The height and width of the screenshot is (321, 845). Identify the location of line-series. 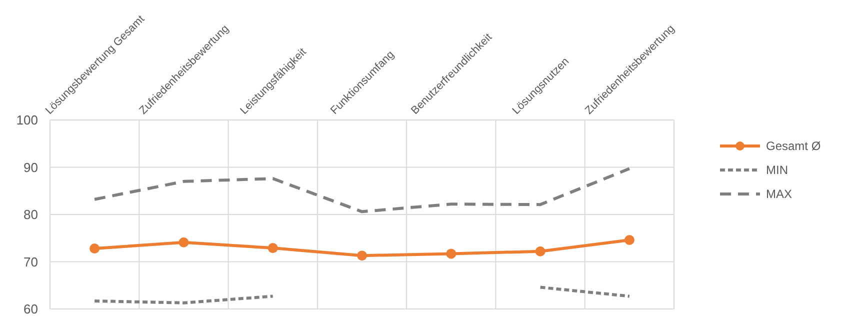
(362, 190).